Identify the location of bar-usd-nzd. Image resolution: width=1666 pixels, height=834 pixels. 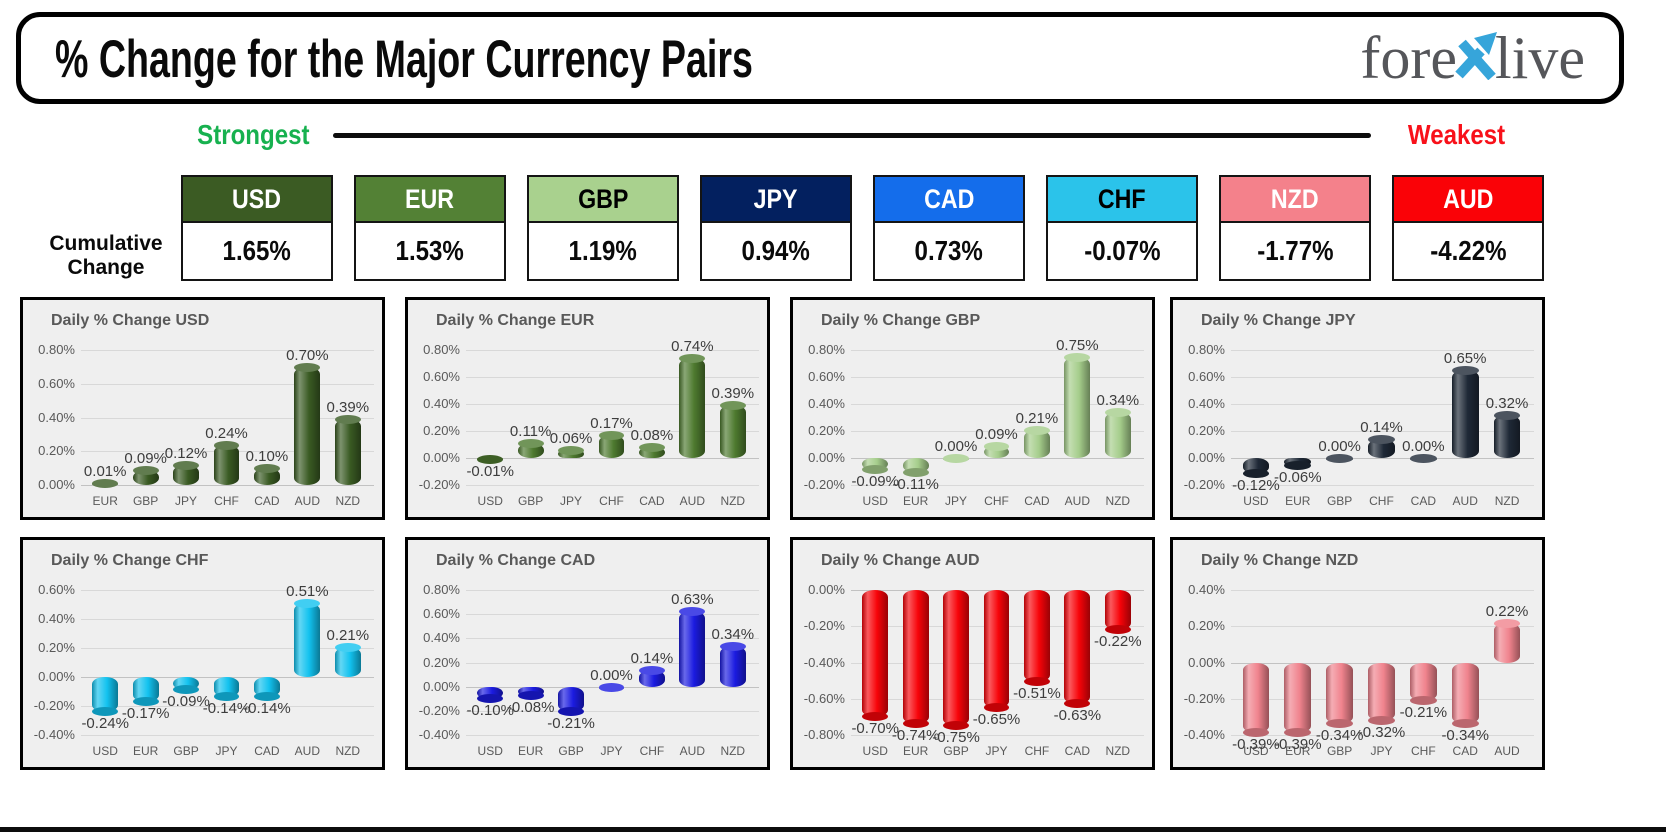
(347, 450).